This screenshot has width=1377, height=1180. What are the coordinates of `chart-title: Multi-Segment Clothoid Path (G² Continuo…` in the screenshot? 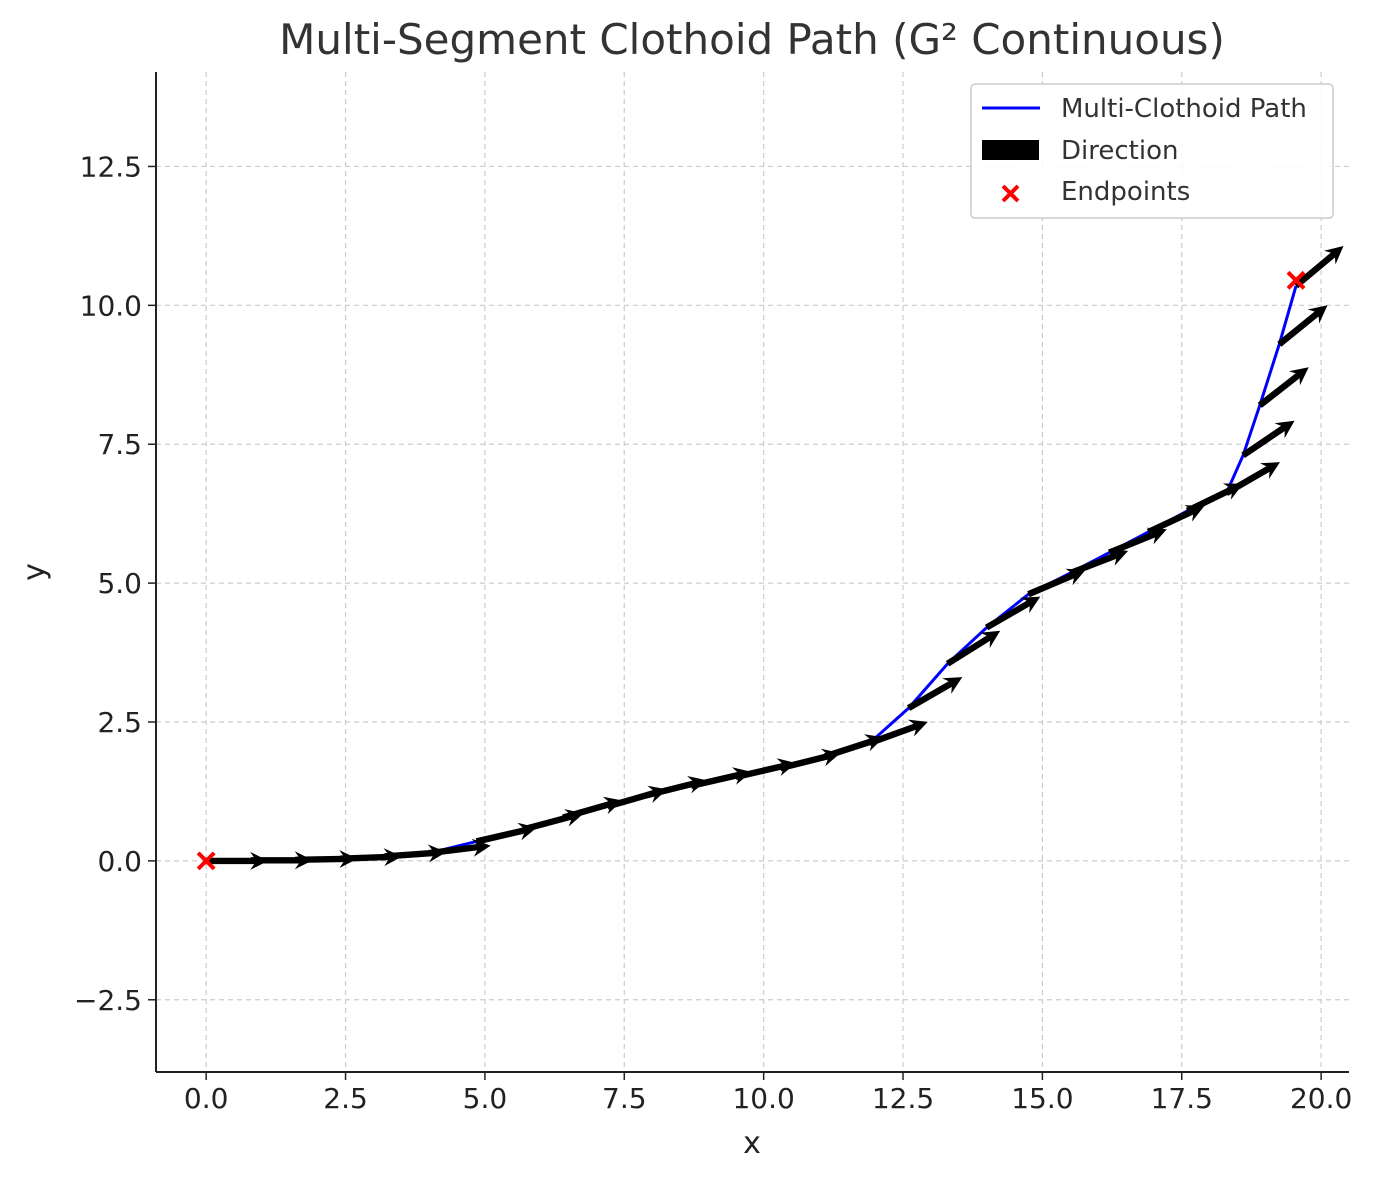 It's located at (752, 39).